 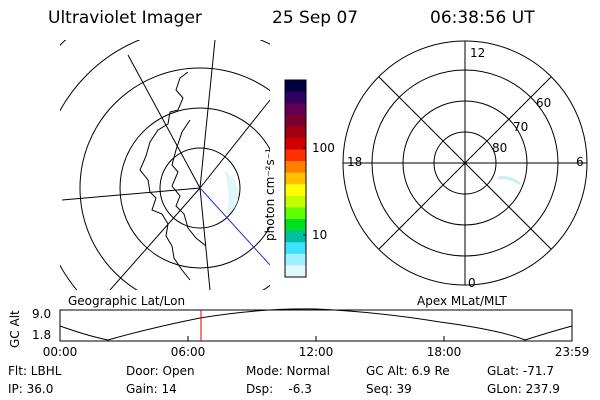 What do you see at coordinates (188, 352) in the screenshot?
I see `x-tick-label: 06:00` at bounding box center [188, 352].